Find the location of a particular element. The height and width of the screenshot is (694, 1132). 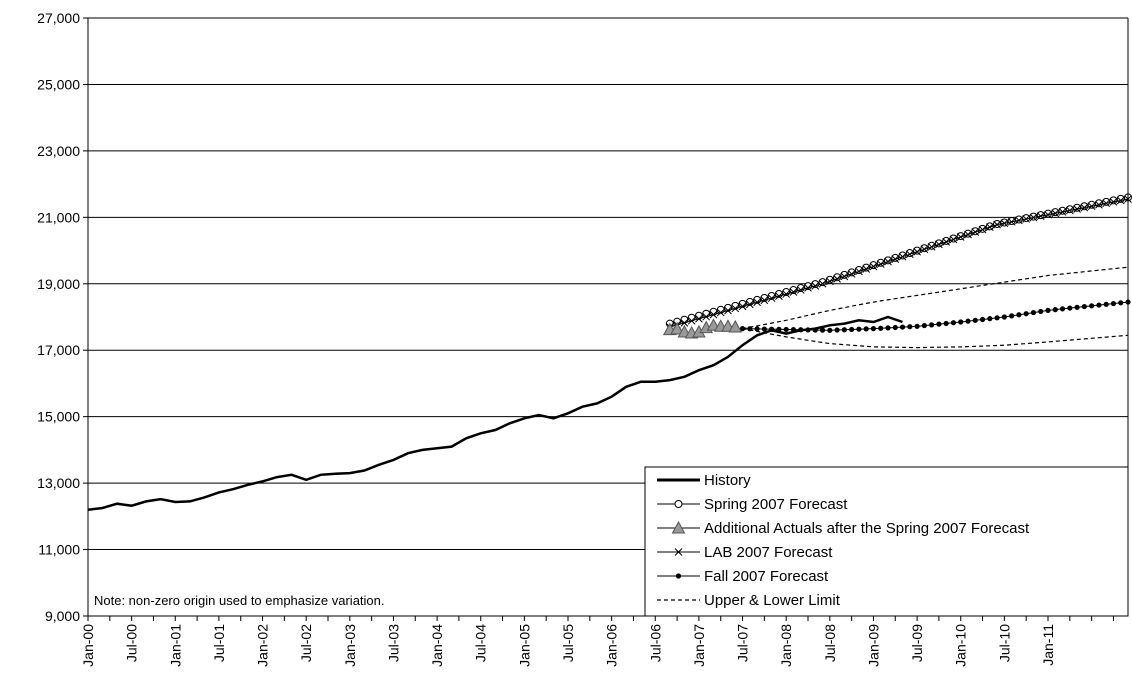

x-tick-label: Jan-02 is located at coordinates (263, 645).